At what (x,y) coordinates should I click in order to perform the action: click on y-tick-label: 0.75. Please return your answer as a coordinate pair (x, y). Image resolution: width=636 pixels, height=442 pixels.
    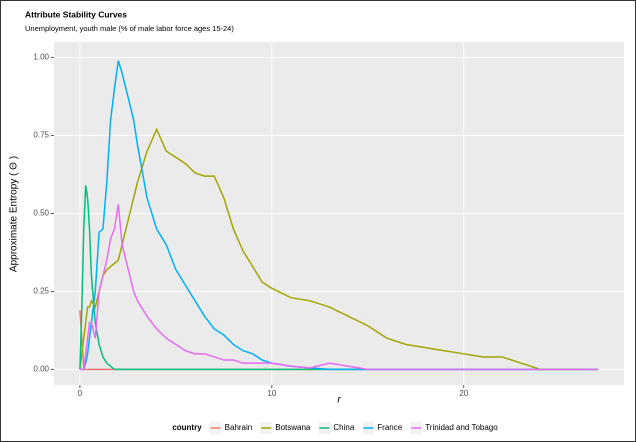
    Looking at the image, I should click on (41, 135).